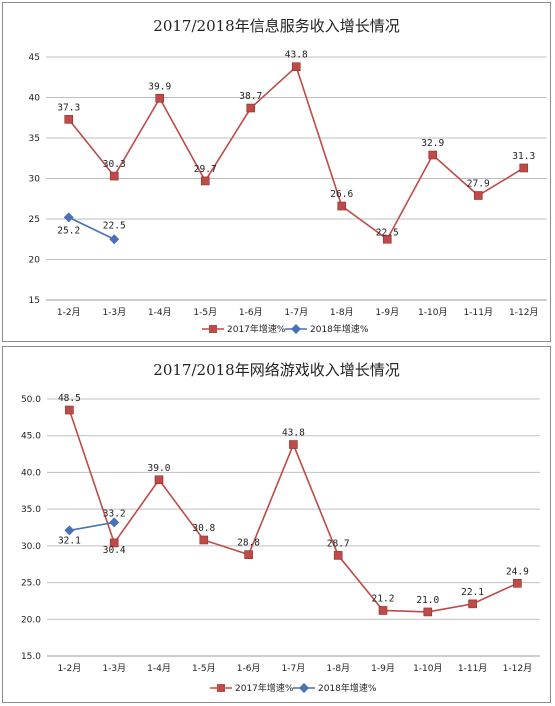  What do you see at coordinates (34, 301) in the screenshot?
I see `y-tick-label: 15` at bounding box center [34, 301].